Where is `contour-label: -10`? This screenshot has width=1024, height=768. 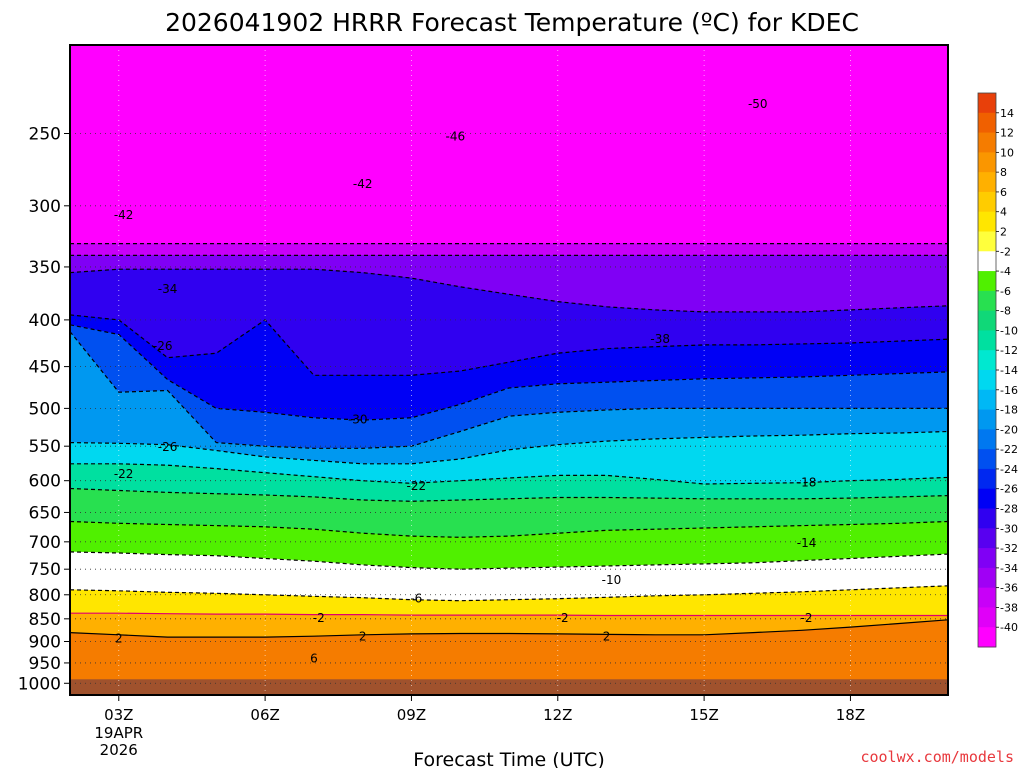 contour-label: -10 is located at coordinates (612, 580).